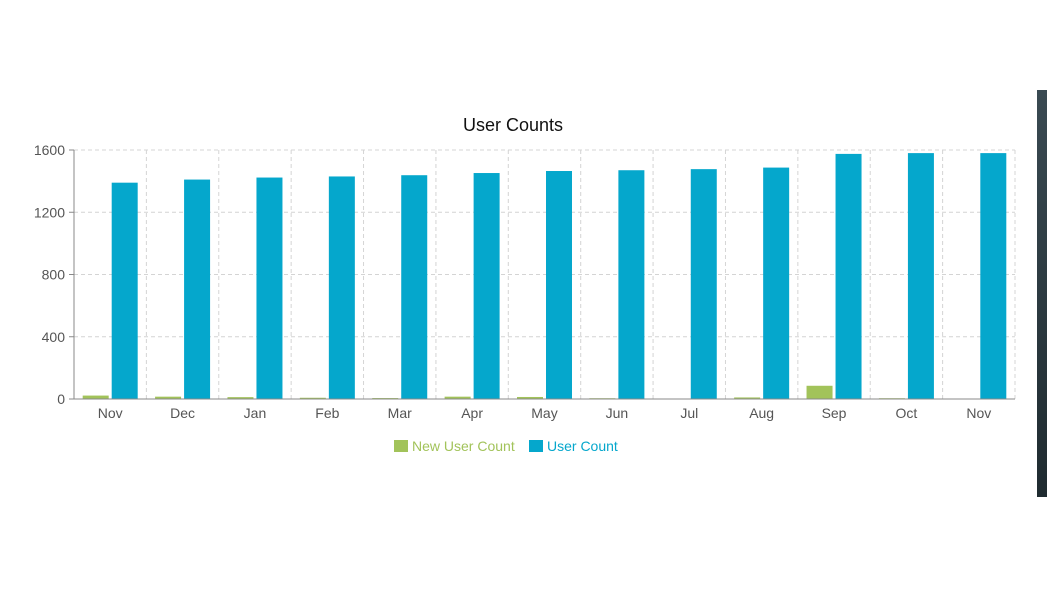 This screenshot has height=589, width=1047. Describe the element at coordinates (54, 275) in the screenshot. I see `y-tick-label: 800` at that location.